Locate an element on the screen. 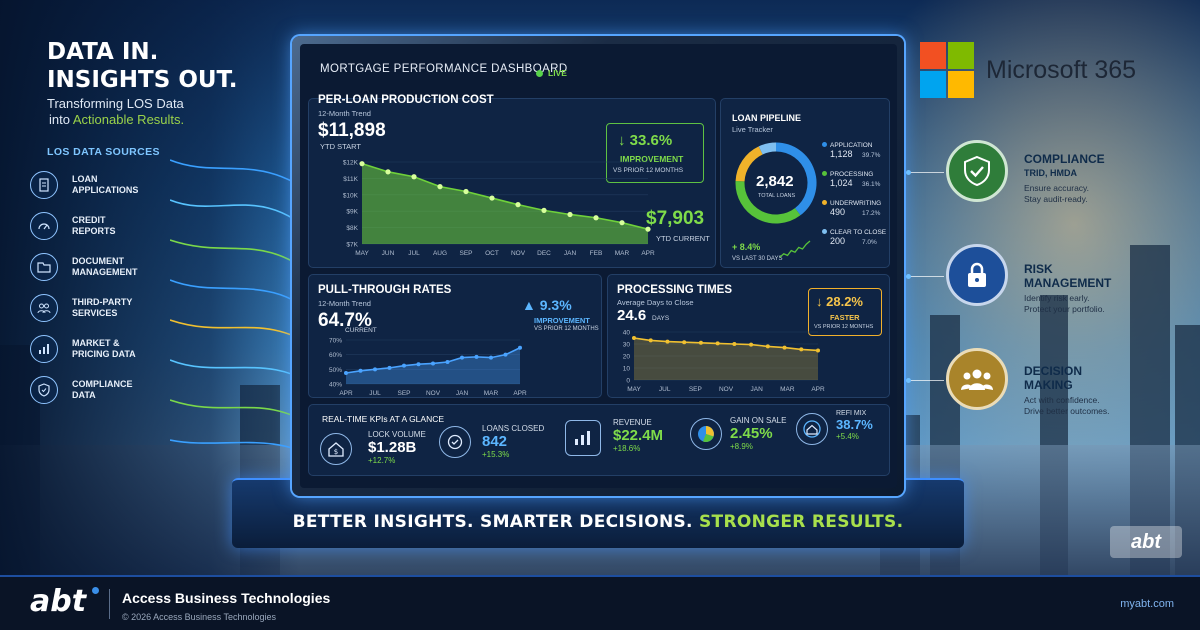  dashboard-title: MORTGAGE PERFORMANCE DASHBOARD is located at coordinates (444, 69).